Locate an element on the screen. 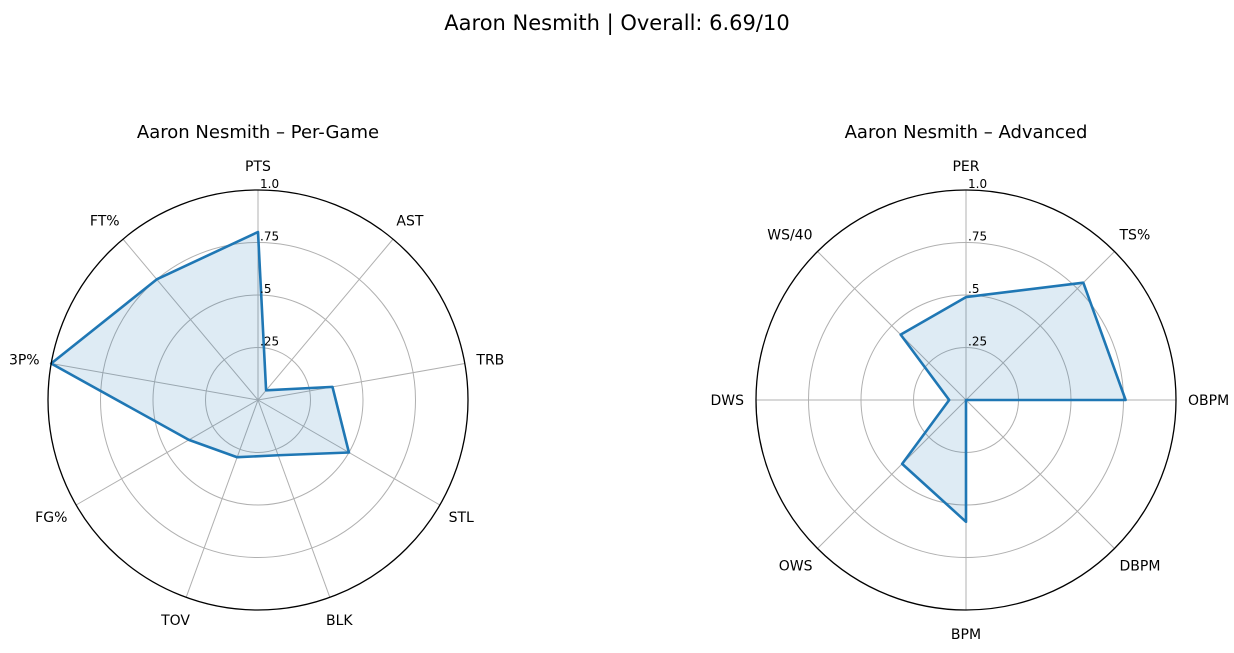  spoke-trb is located at coordinates (361, 382).